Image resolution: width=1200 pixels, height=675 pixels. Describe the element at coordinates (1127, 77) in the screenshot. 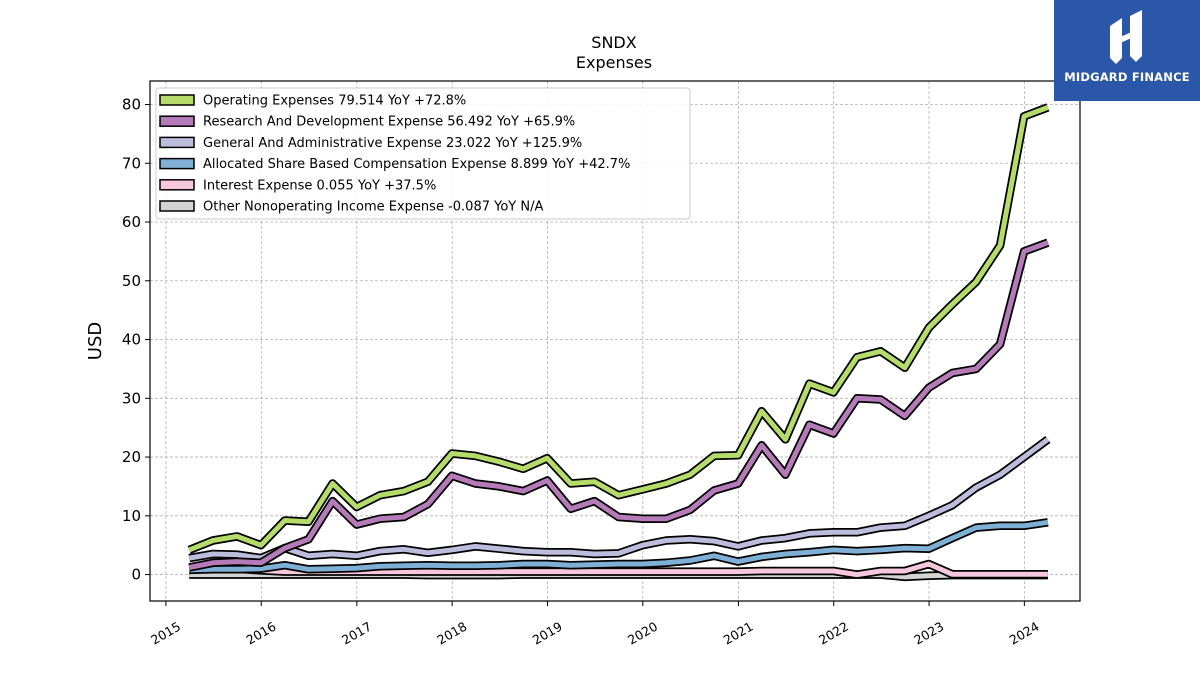

I see `brand-name: MIDGARD FINANCE` at that location.